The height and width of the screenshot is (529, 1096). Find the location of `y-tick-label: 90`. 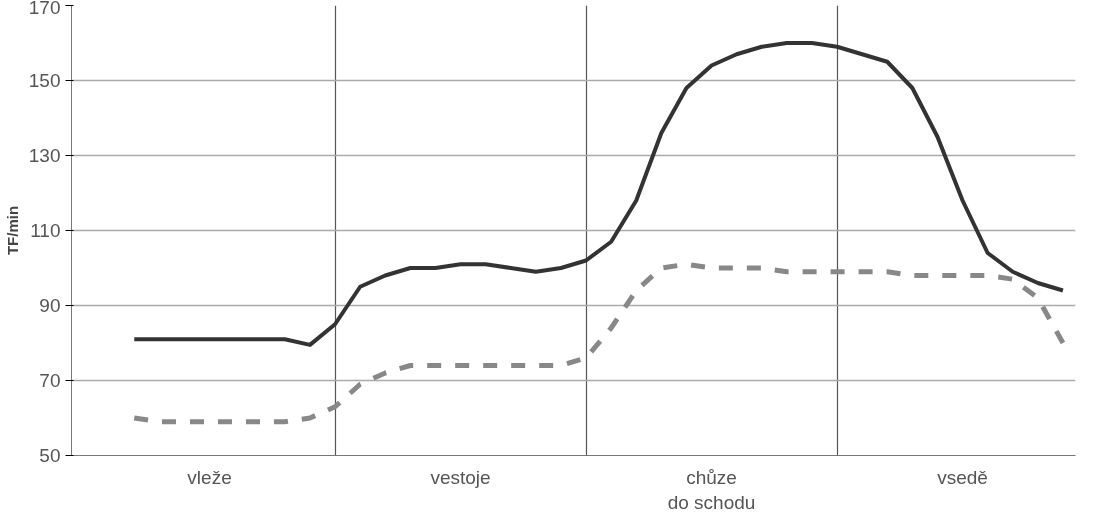

y-tick-label: 90 is located at coordinates (50, 305).